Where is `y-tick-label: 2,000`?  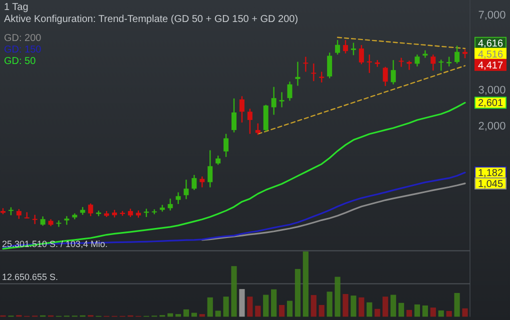
y-tick-label: 2,000 is located at coordinates (492, 126).